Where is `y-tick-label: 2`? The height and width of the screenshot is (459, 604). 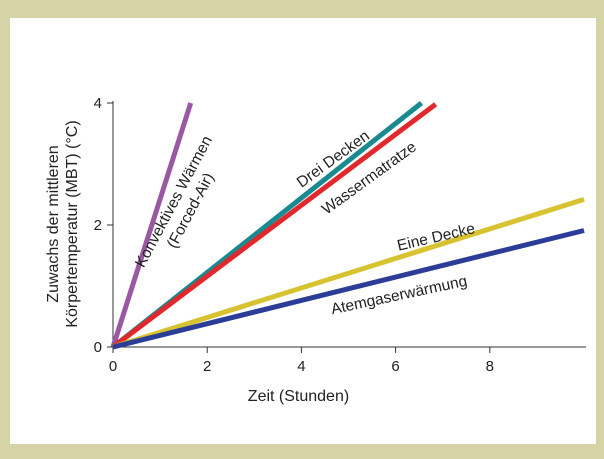
y-tick-label: 2 is located at coordinates (98, 225).